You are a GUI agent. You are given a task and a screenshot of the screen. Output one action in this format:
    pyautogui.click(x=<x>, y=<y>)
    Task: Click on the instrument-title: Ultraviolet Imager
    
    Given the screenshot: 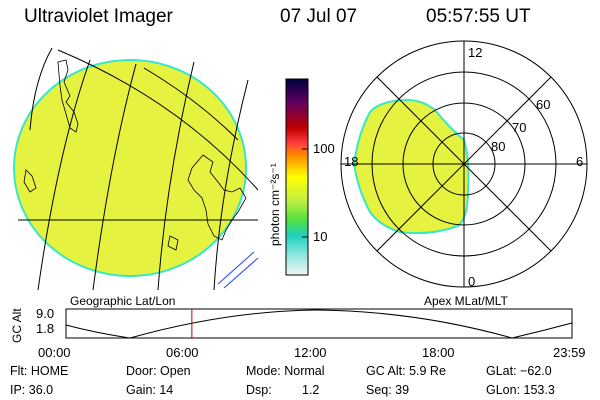 What is the action you would take?
    pyautogui.click(x=98, y=16)
    